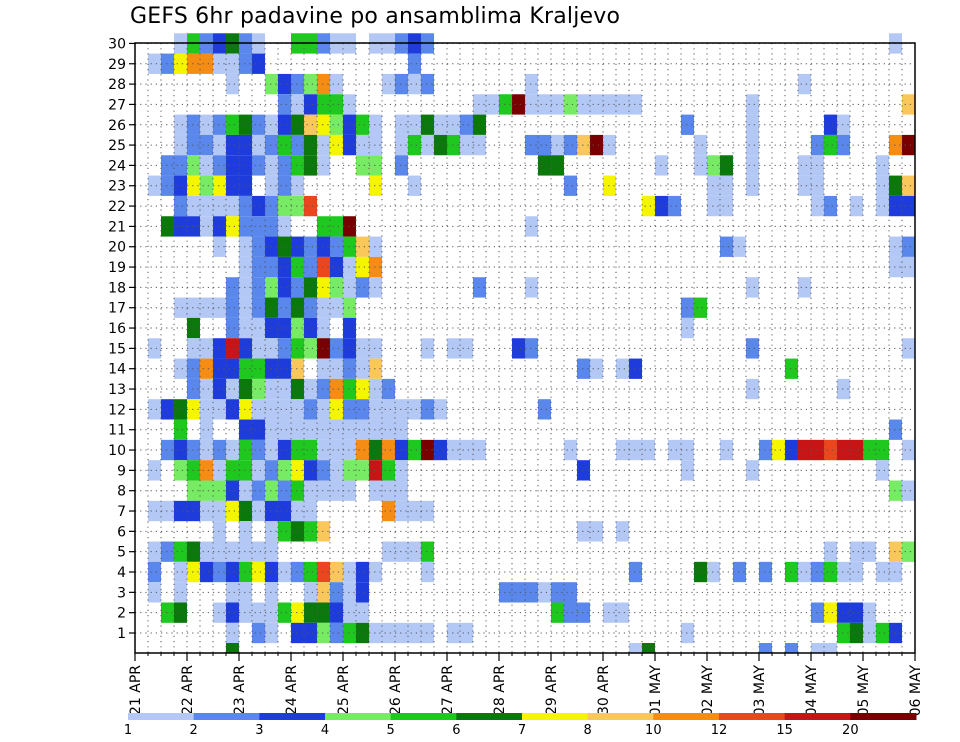 This screenshot has width=960, height=742. Describe the element at coordinates (500, 690) in the screenshot. I see `x-tick-label: 28 APR` at that location.